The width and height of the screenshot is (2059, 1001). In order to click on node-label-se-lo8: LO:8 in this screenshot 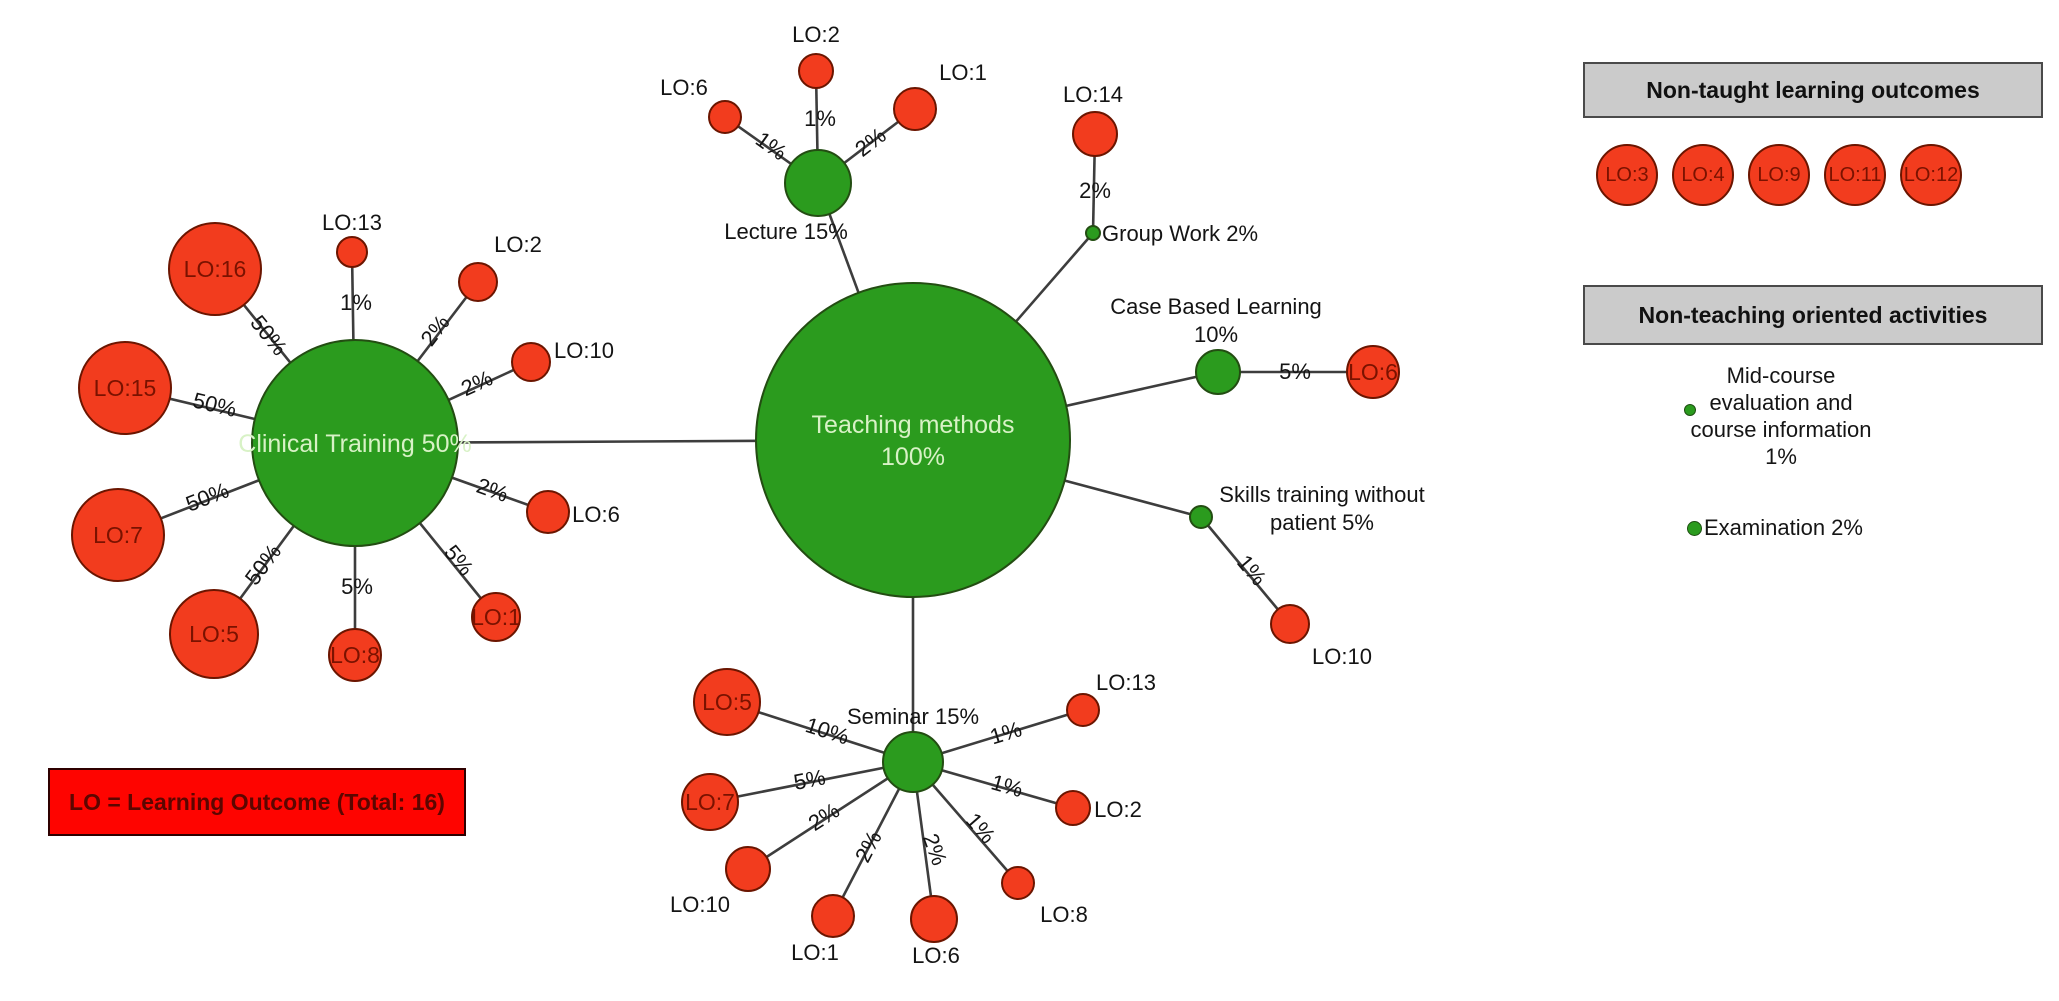, I will do `click(1064, 914)`.